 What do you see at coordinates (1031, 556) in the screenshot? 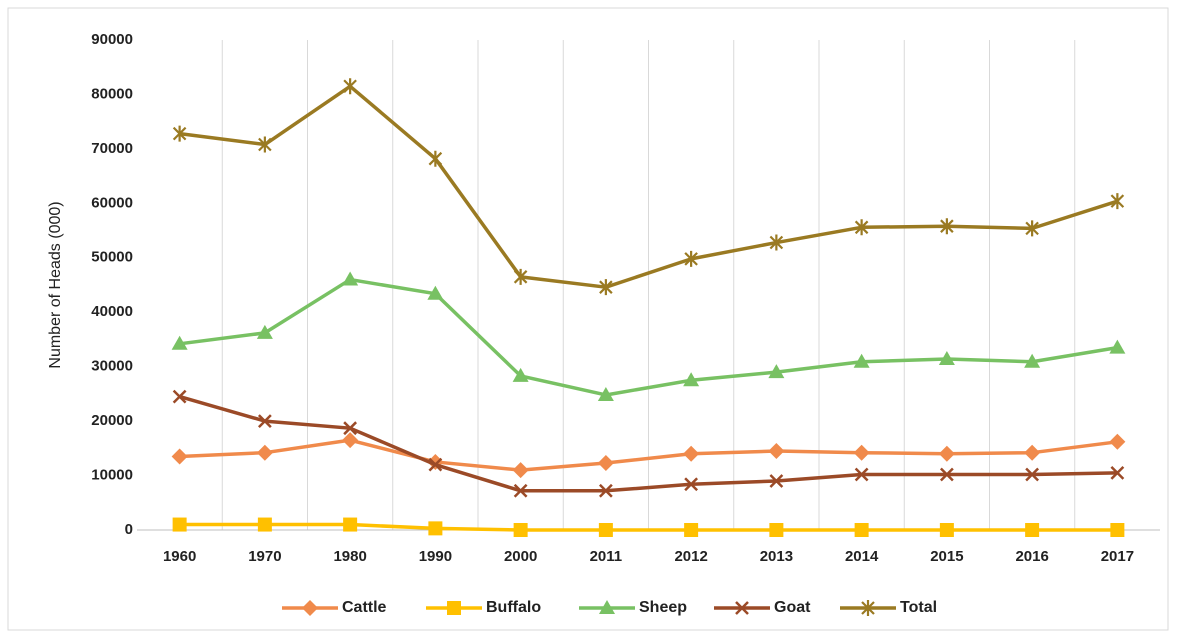
I see `x-tick-label: 2016` at bounding box center [1031, 556].